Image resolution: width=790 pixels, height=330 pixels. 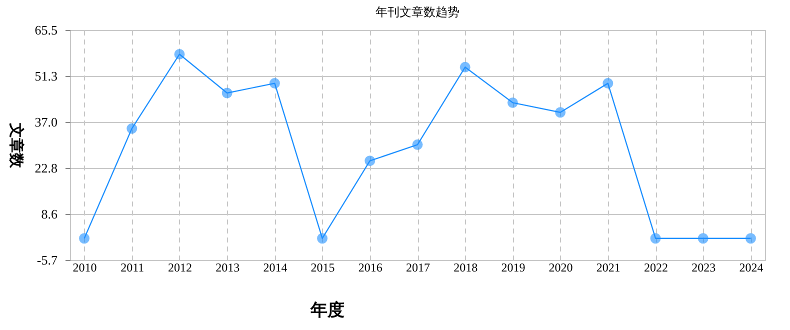 I want to click on y-tick-label: 22.8, so click(x=46, y=168).